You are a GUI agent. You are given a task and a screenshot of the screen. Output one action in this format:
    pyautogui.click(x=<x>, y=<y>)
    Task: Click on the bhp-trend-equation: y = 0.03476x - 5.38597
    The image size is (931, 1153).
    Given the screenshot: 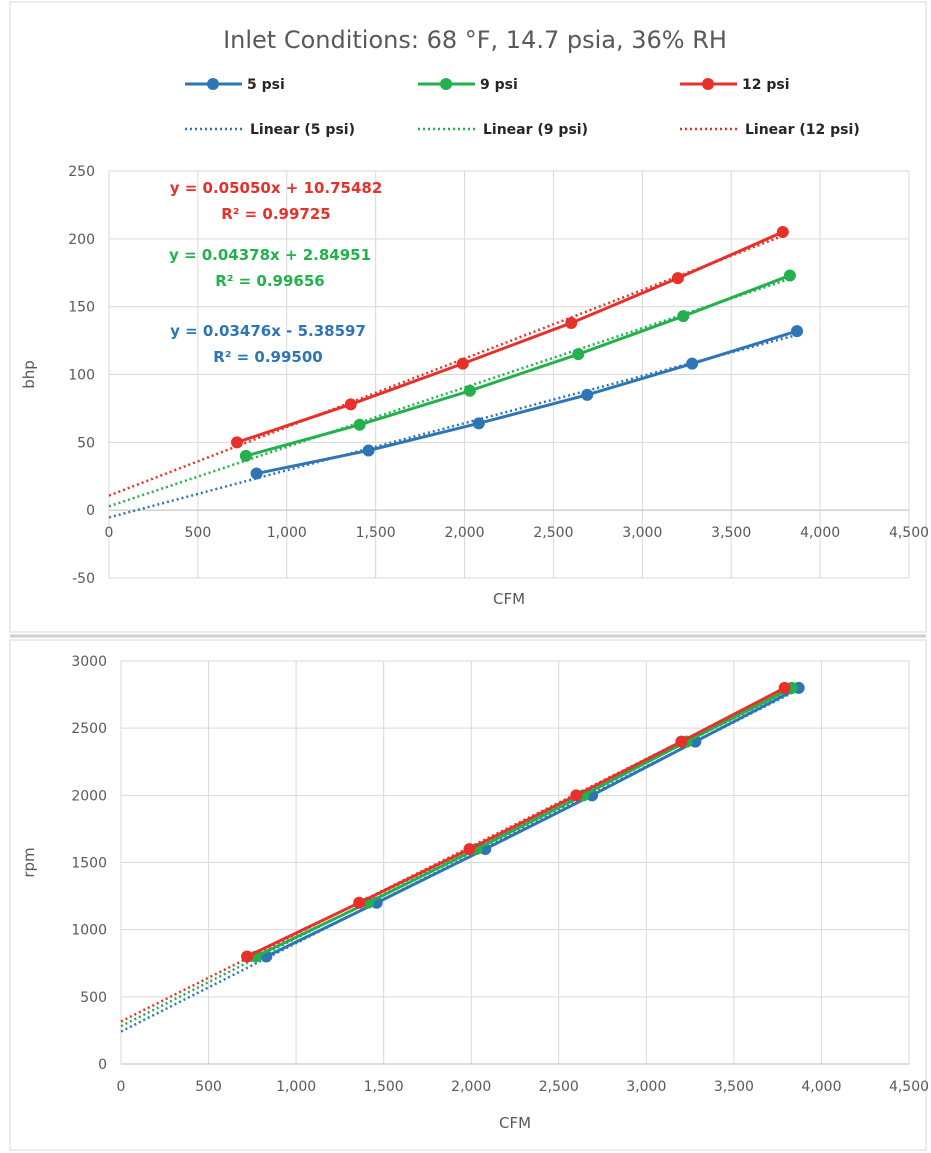 What is the action you would take?
    pyautogui.click(x=268, y=331)
    